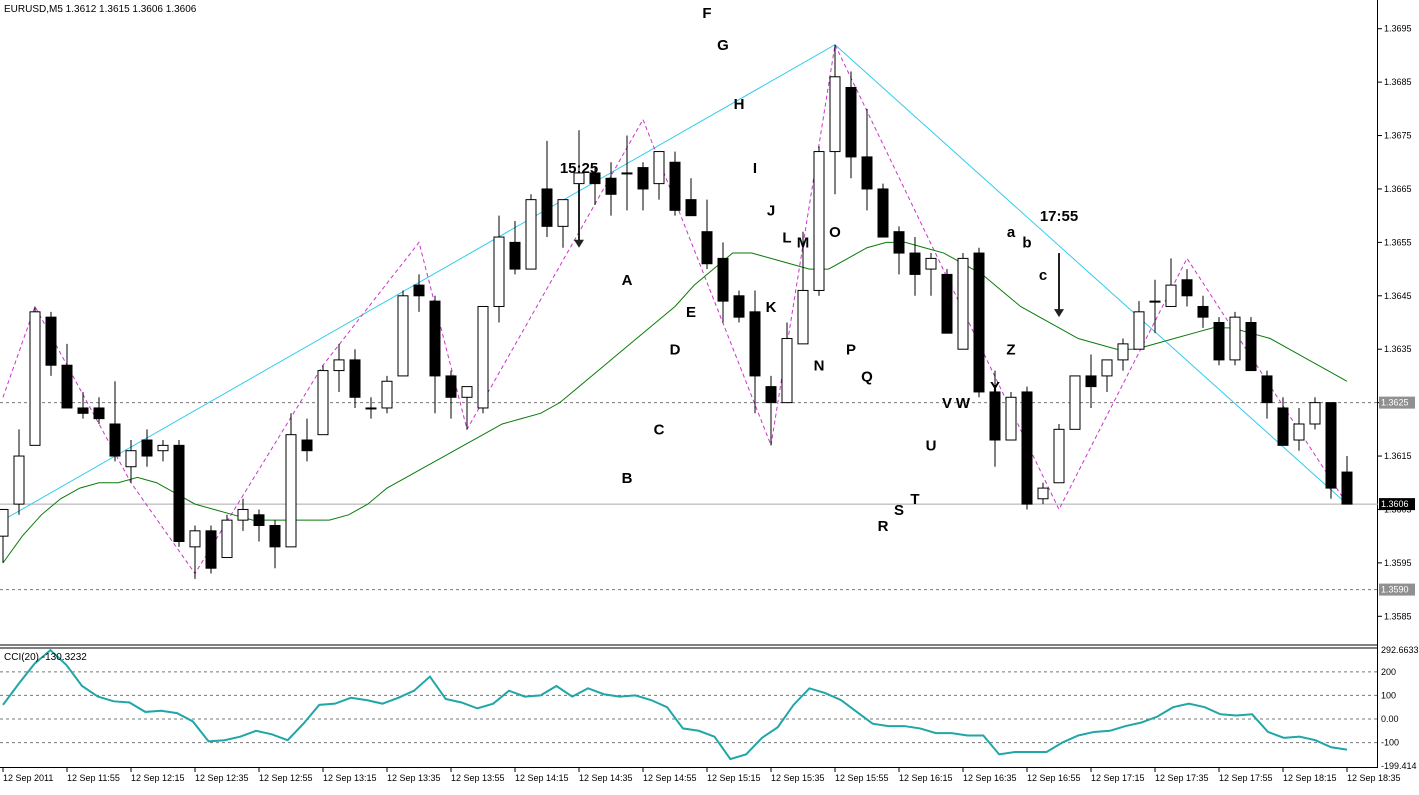 The width and height of the screenshot is (1419, 795). I want to click on wave-label: L, so click(786, 237).